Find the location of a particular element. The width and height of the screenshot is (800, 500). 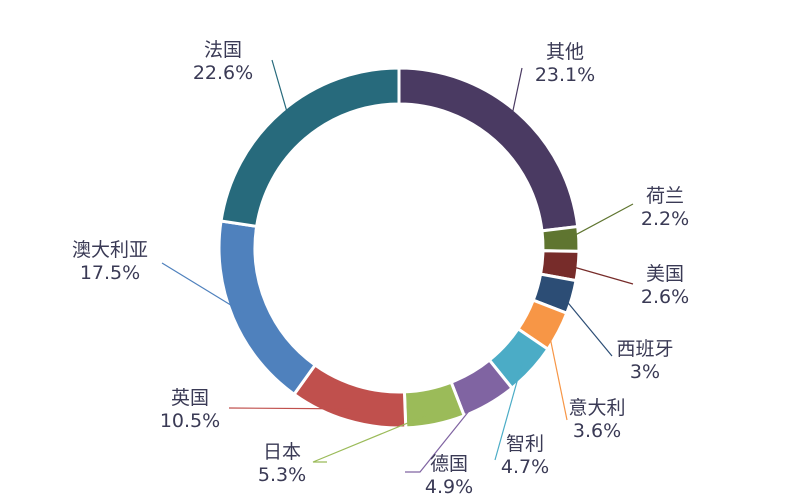

slice-value-label: 3% is located at coordinates (645, 372).